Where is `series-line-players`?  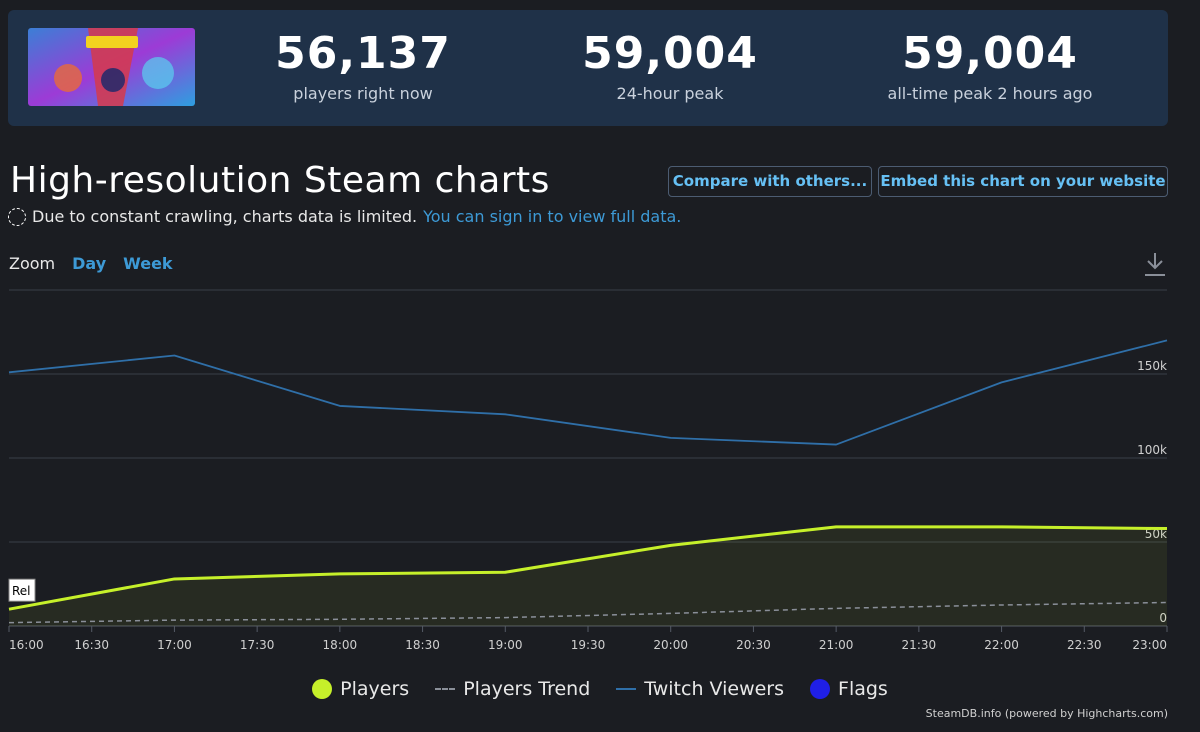
series-line-players is located at coordinates (588, 568).